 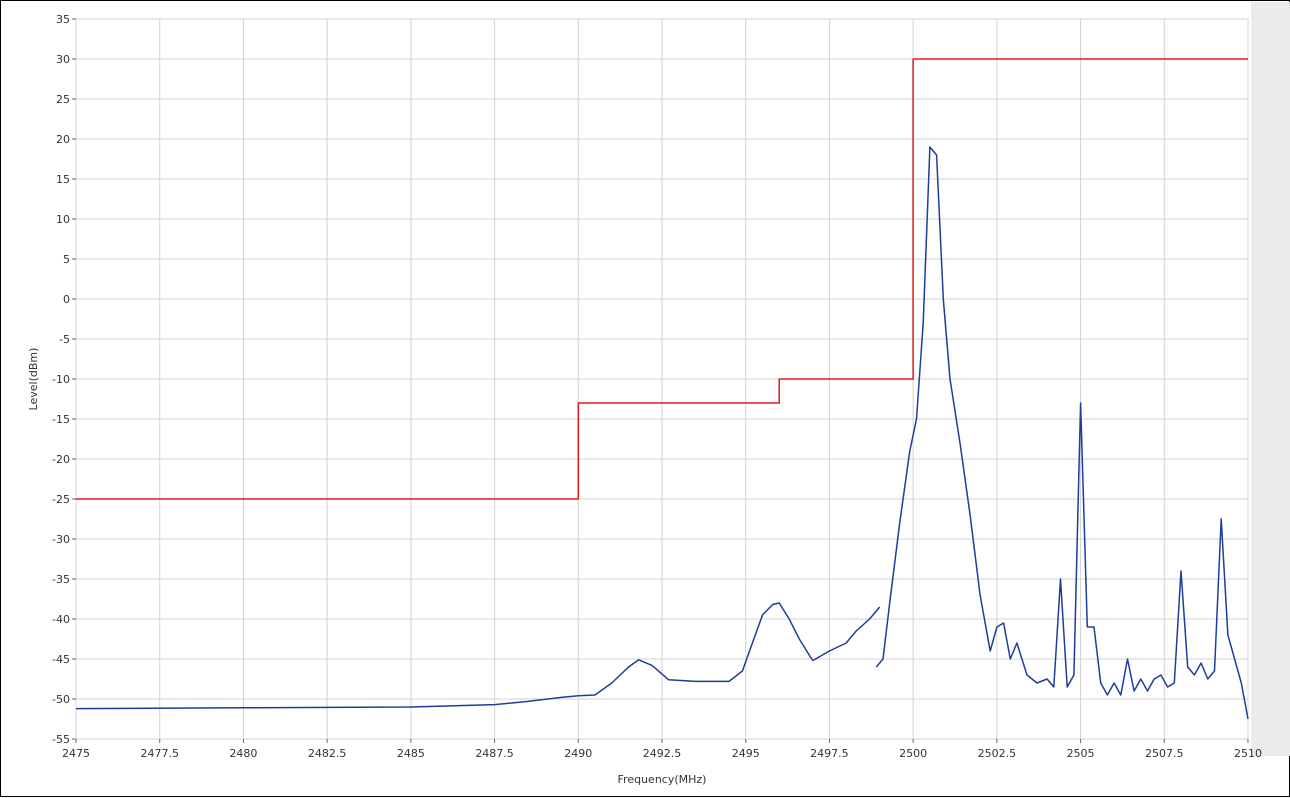 I want to click on y-tick-label: 10, so click(x=63, y=219).